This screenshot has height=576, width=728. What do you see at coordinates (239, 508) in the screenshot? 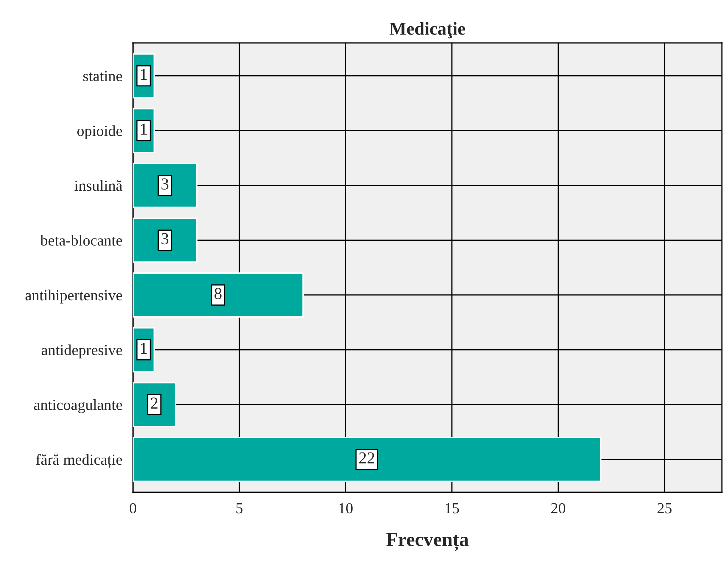
I see `x-tick-label: 5` at bounding box center [239, 508].